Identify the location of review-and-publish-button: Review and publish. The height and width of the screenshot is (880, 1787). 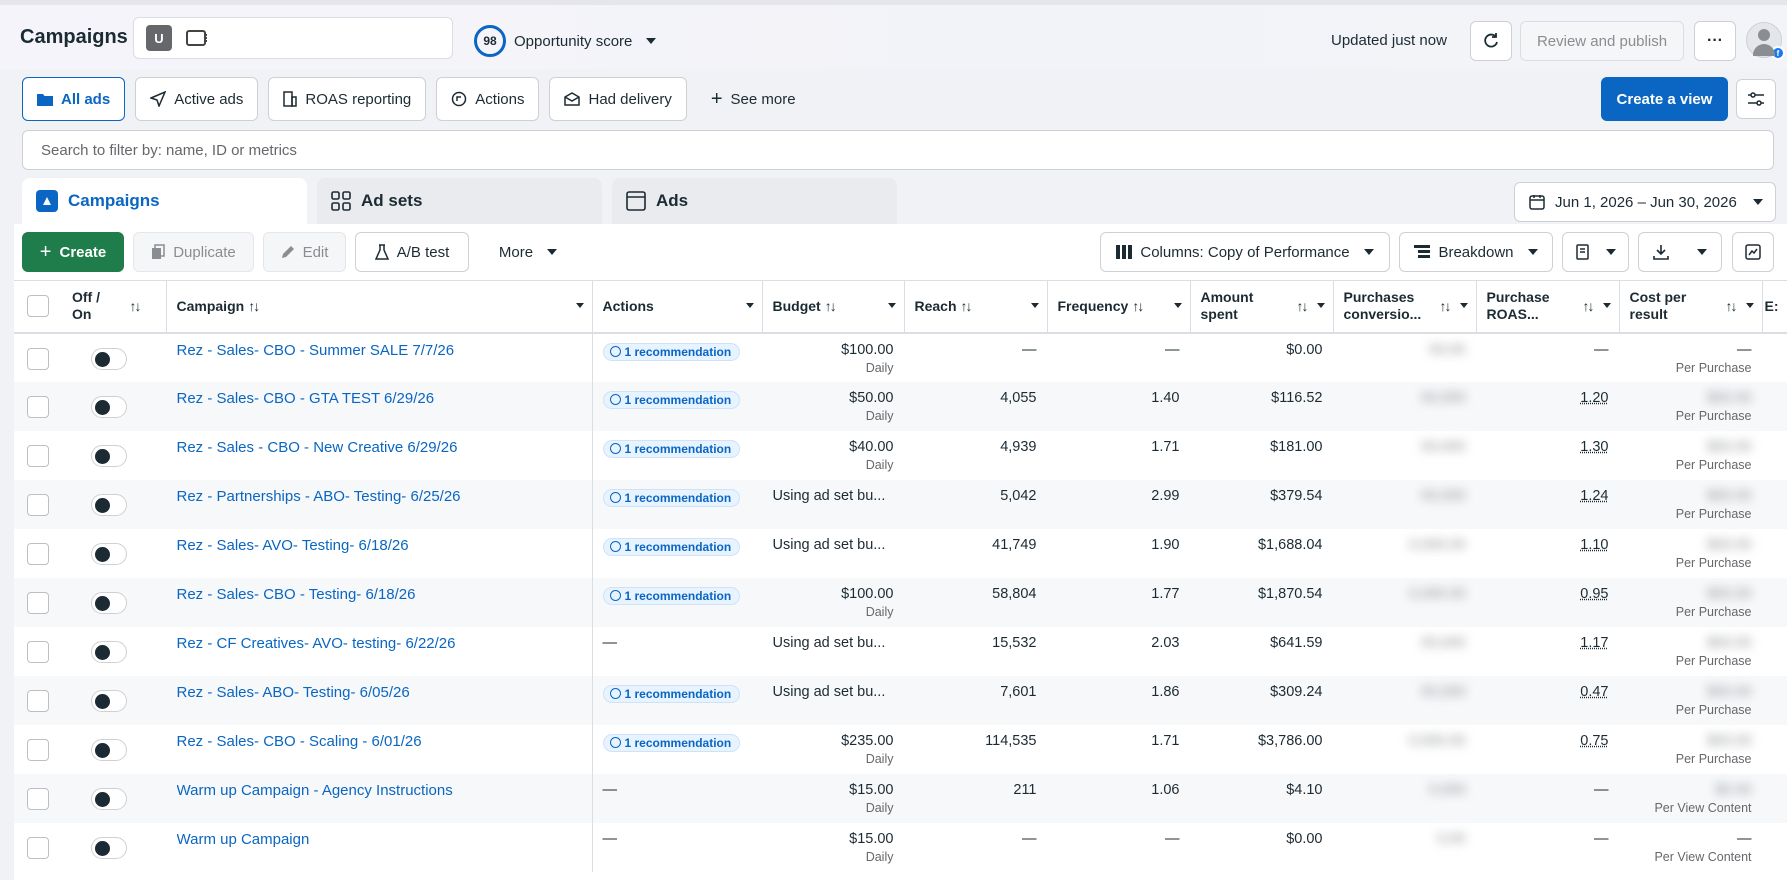
(1602, 41).